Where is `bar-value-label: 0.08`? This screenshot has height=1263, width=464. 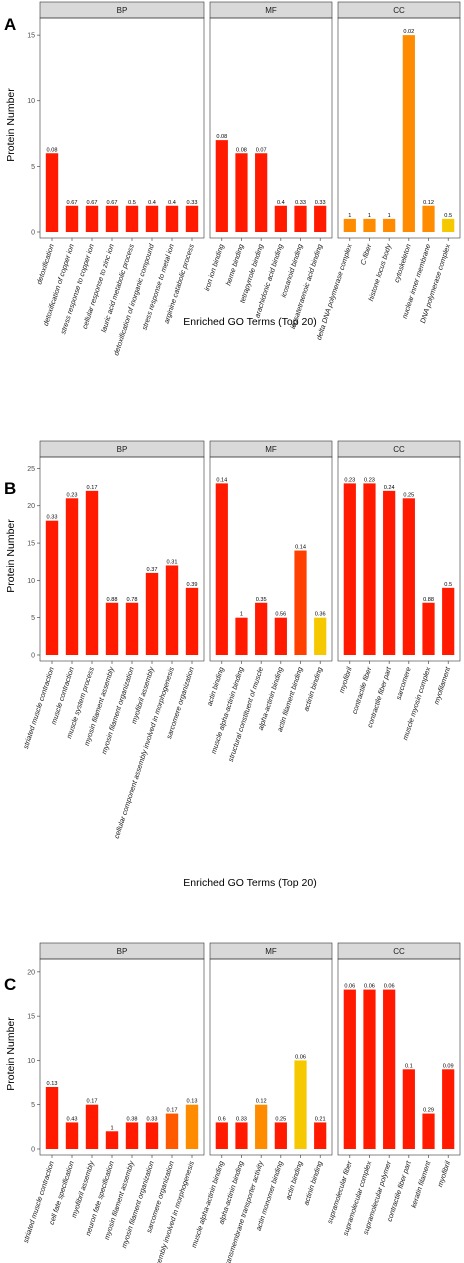
bar-value-label: 0.08 is located at coordinates (221, 137).